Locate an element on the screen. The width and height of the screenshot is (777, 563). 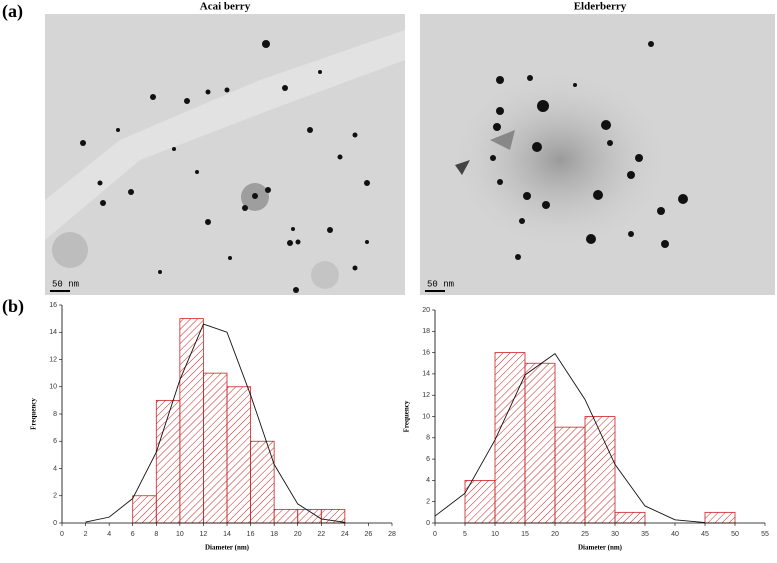
x-tick-label: 2 is located at coordinates (86, 534).